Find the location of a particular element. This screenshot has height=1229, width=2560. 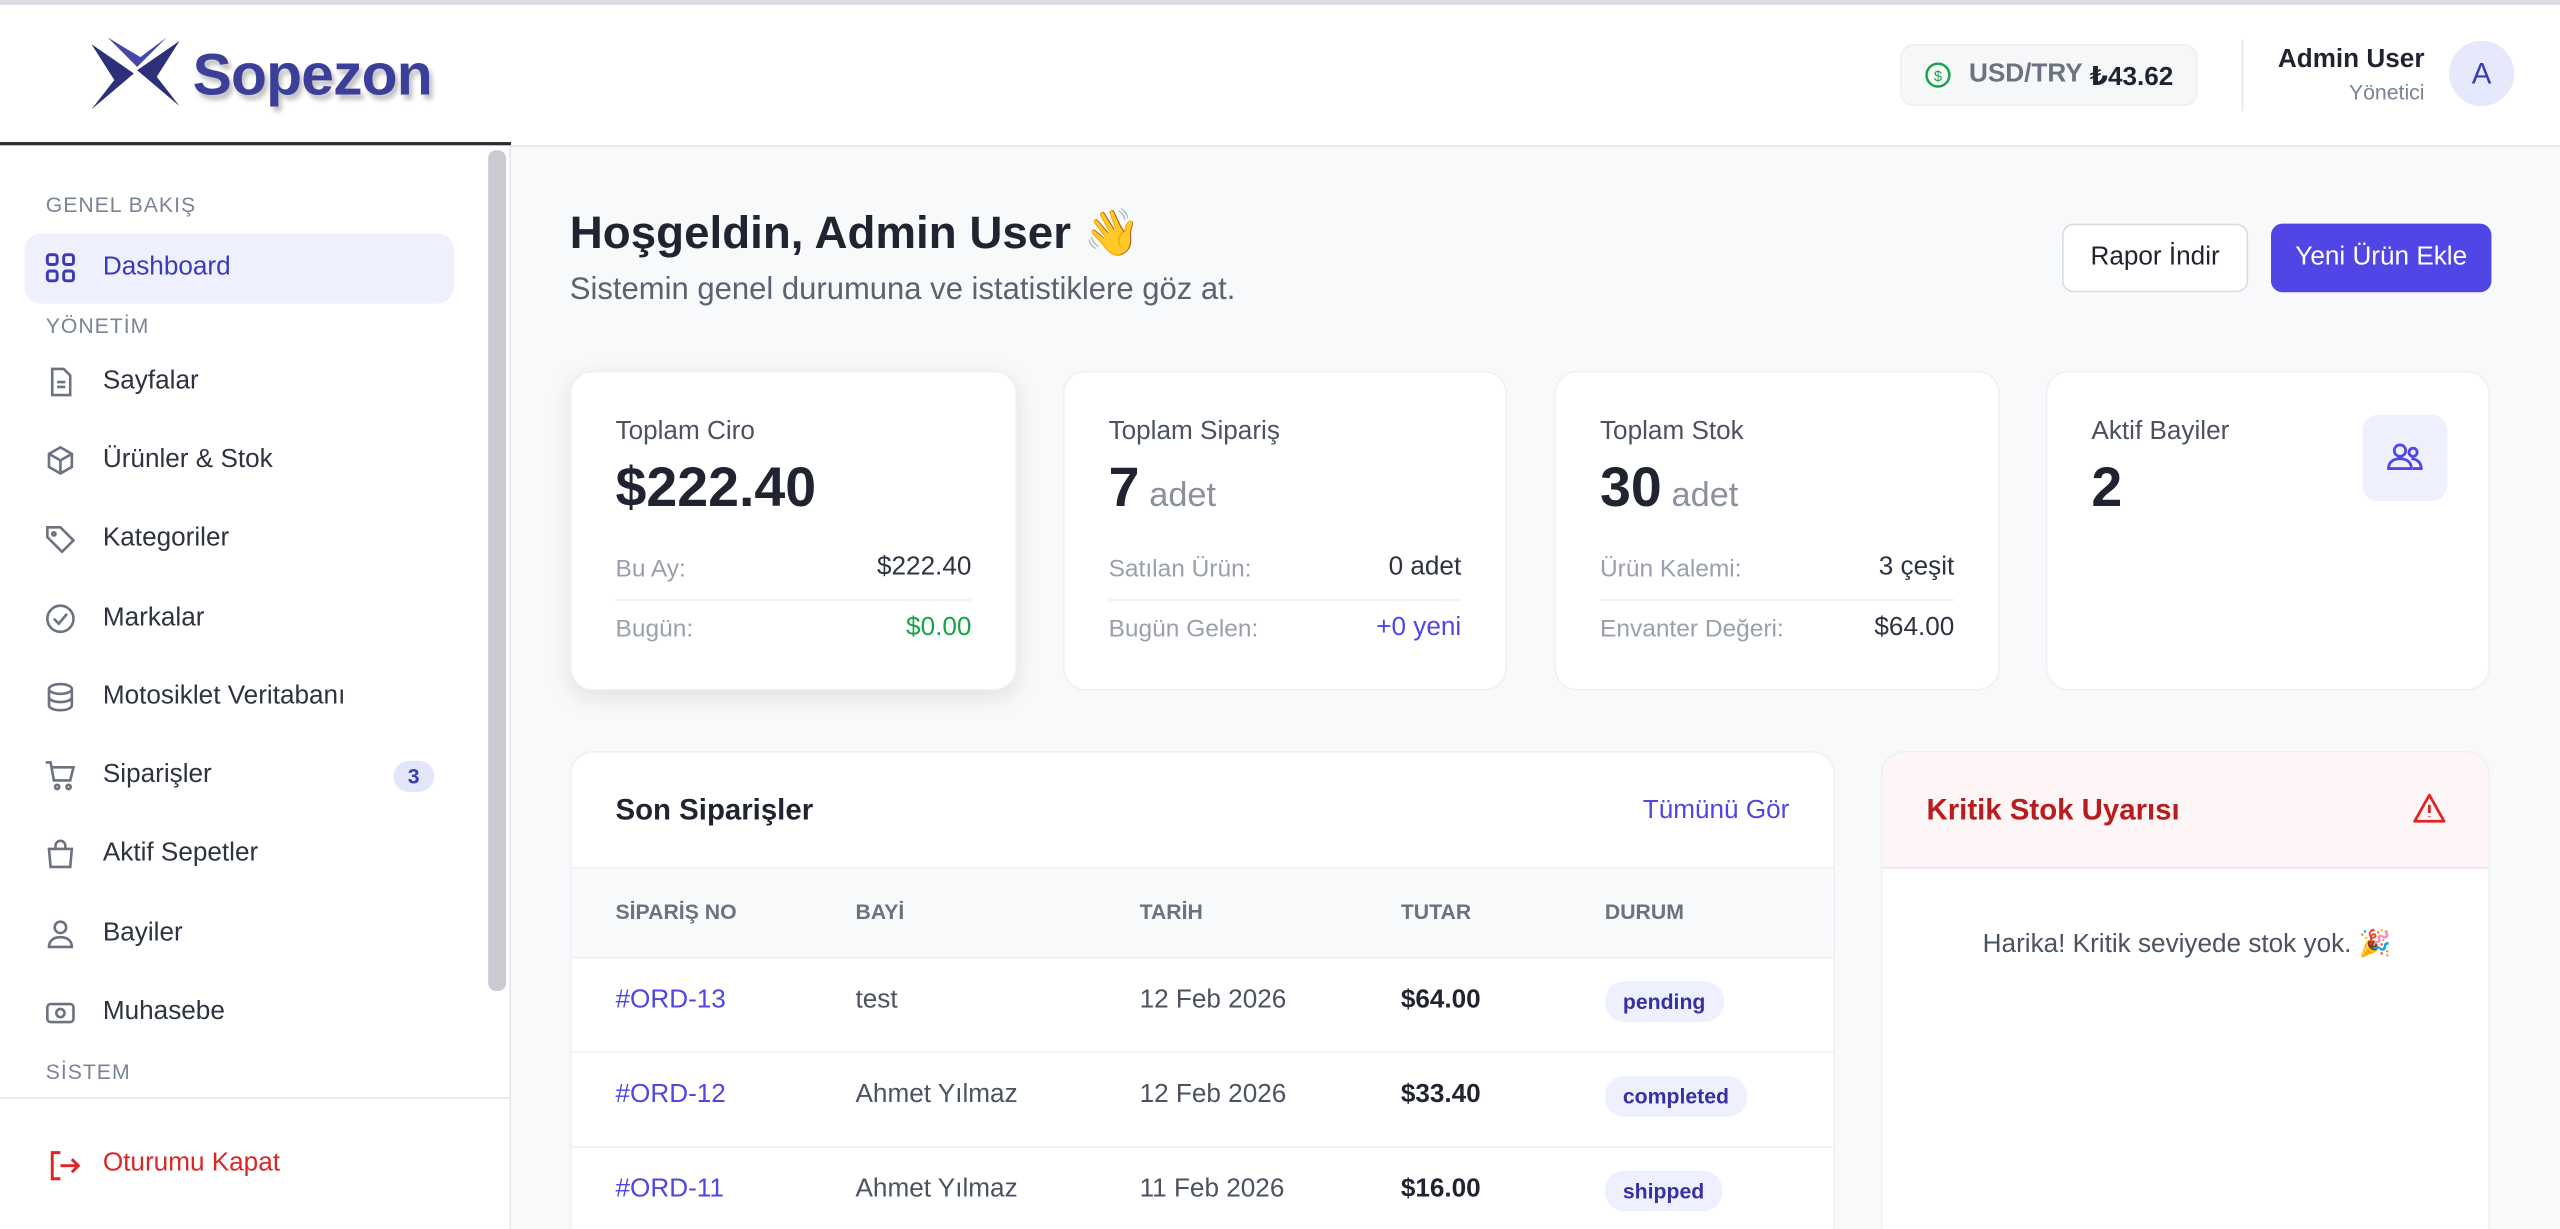

cell: test is located at coordinates (876, 1000).